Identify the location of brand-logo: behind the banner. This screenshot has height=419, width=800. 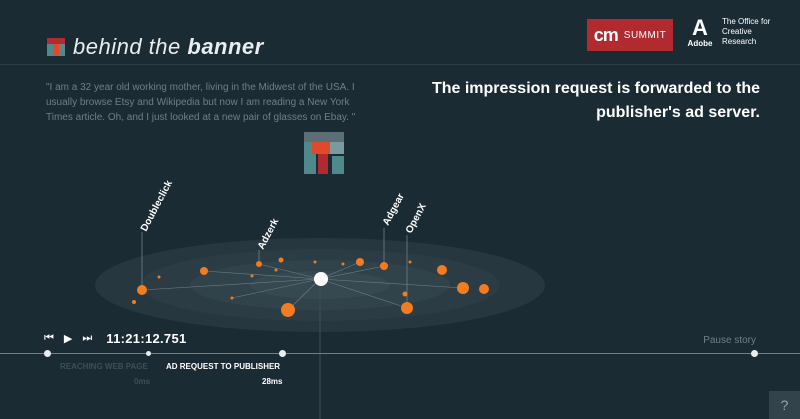
(155, 47).